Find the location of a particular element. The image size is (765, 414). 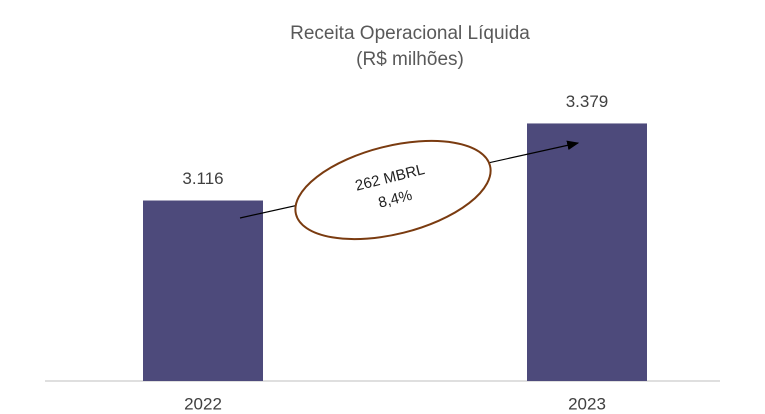

chart-subtitle: (R$ milhões) is located at coordinates (410, 59).